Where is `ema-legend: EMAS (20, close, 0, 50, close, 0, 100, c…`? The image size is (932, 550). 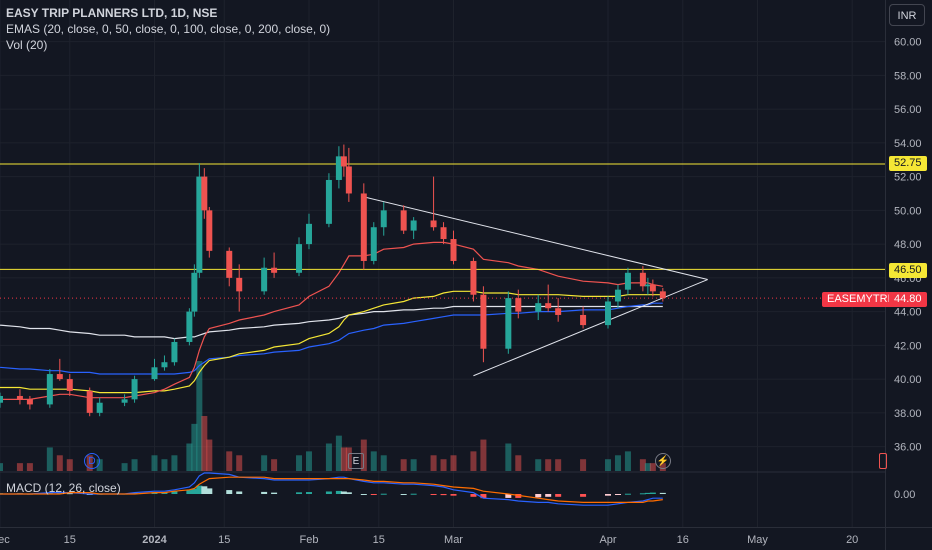
ema-legend: EMAS (20, close, 0, 50, close, 0, 100, c… is located at coordinates (168, 29).